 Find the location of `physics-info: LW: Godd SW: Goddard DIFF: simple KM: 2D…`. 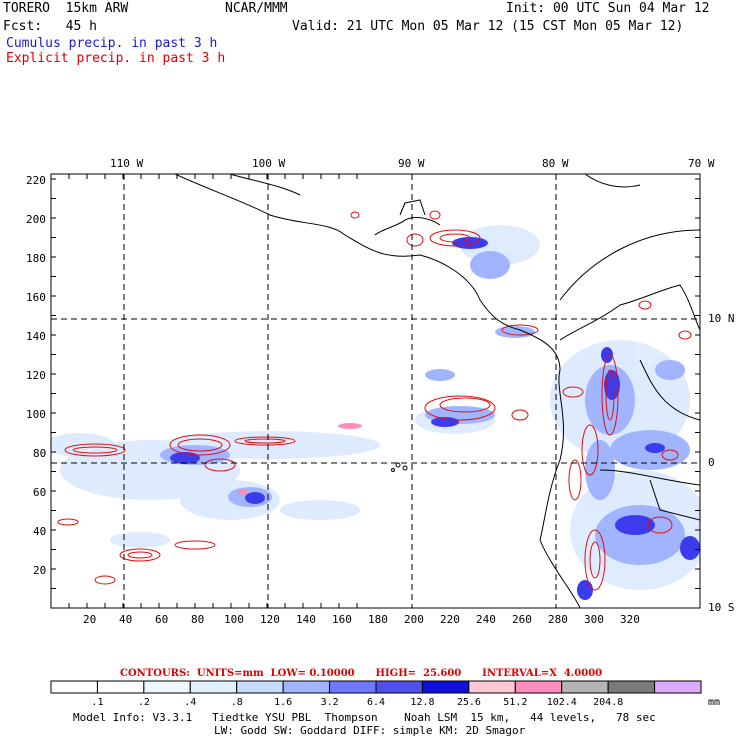

physics-info: LW: Godd SW: Goddard DIFF: simple KM: 2D… is located at coordinates (370, 730).